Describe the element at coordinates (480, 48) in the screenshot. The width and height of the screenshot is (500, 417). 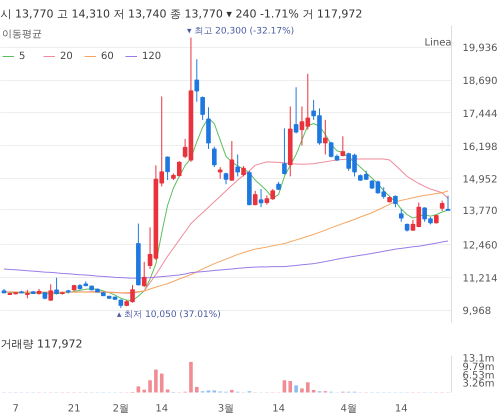
I see `y-tick-label: 19,936` at that location.